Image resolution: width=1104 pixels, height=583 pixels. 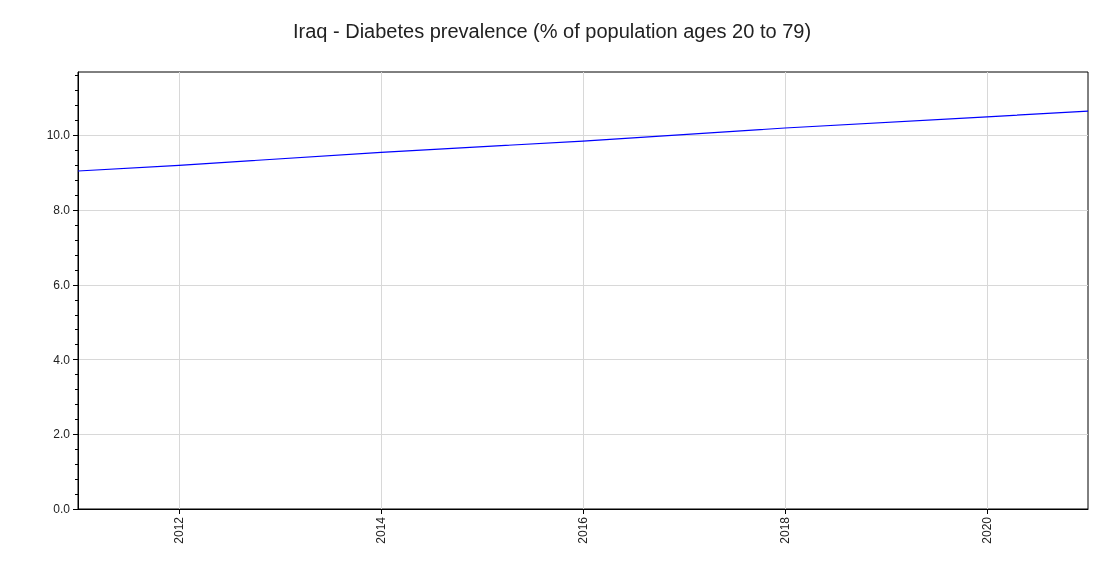 What do you see at coordinates (785, 530) in the screenshot?
I see `x-tick-label: 2018` at bounding box center [785, 530].